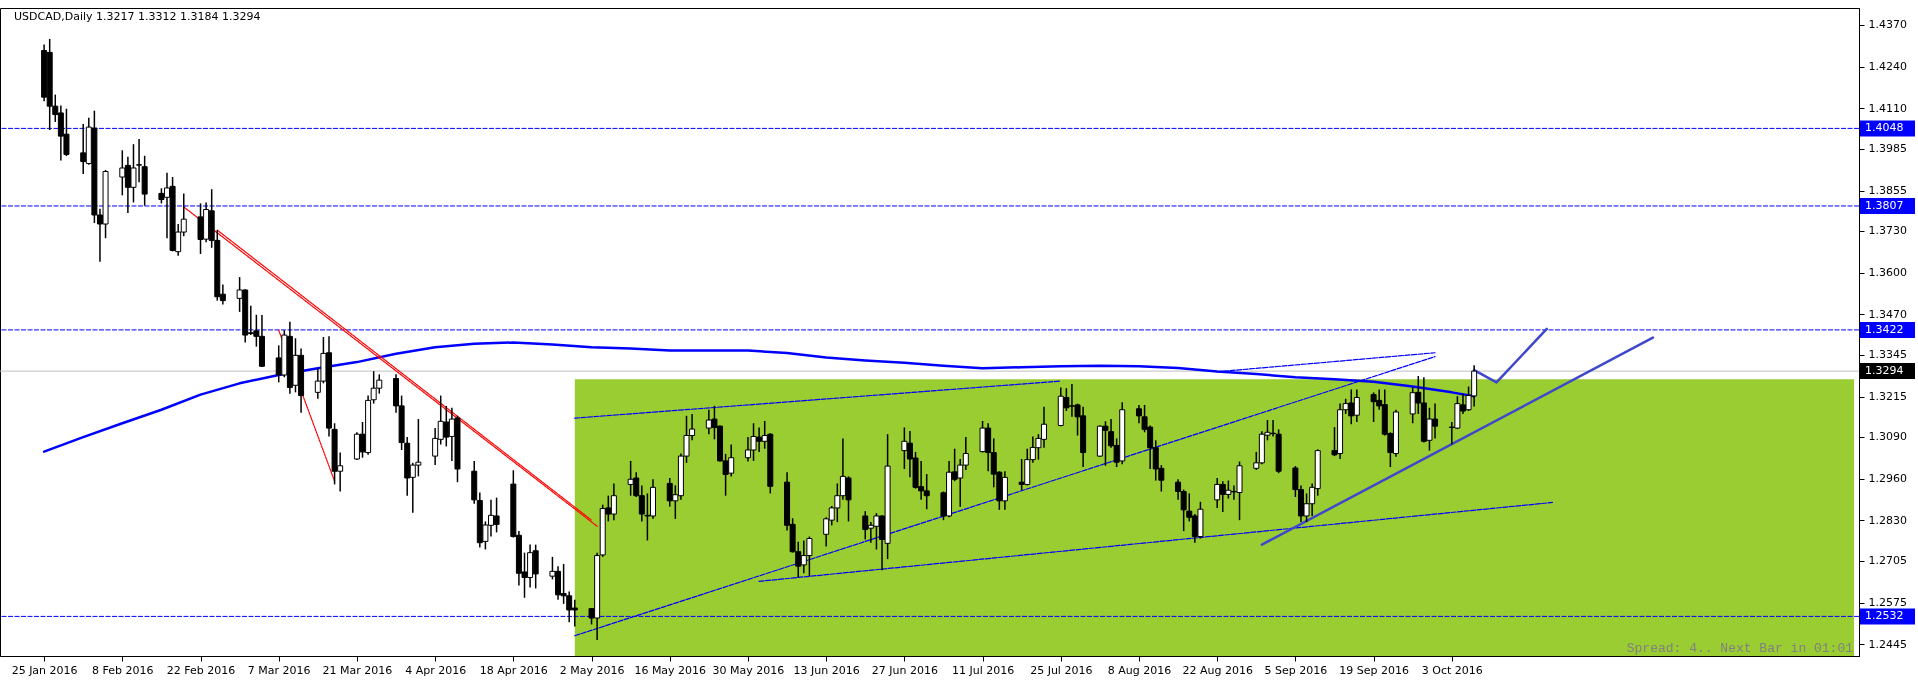  Describe the element at coordinates (1887, 520) in the screenshot. I see `y-tick-label: 1.2830` at that location.